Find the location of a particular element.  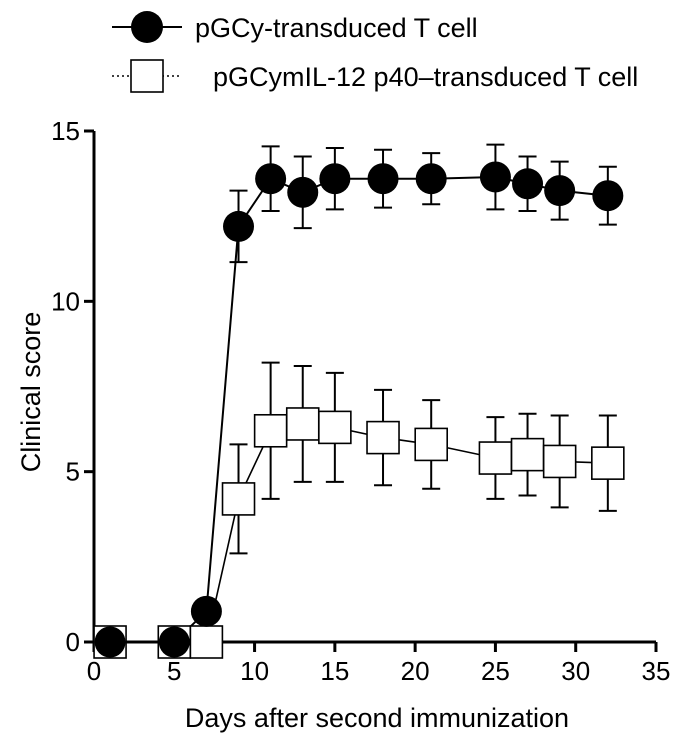

legend-label-series-1: pGCy-transduced T cell is located at coordinates (336, 28).